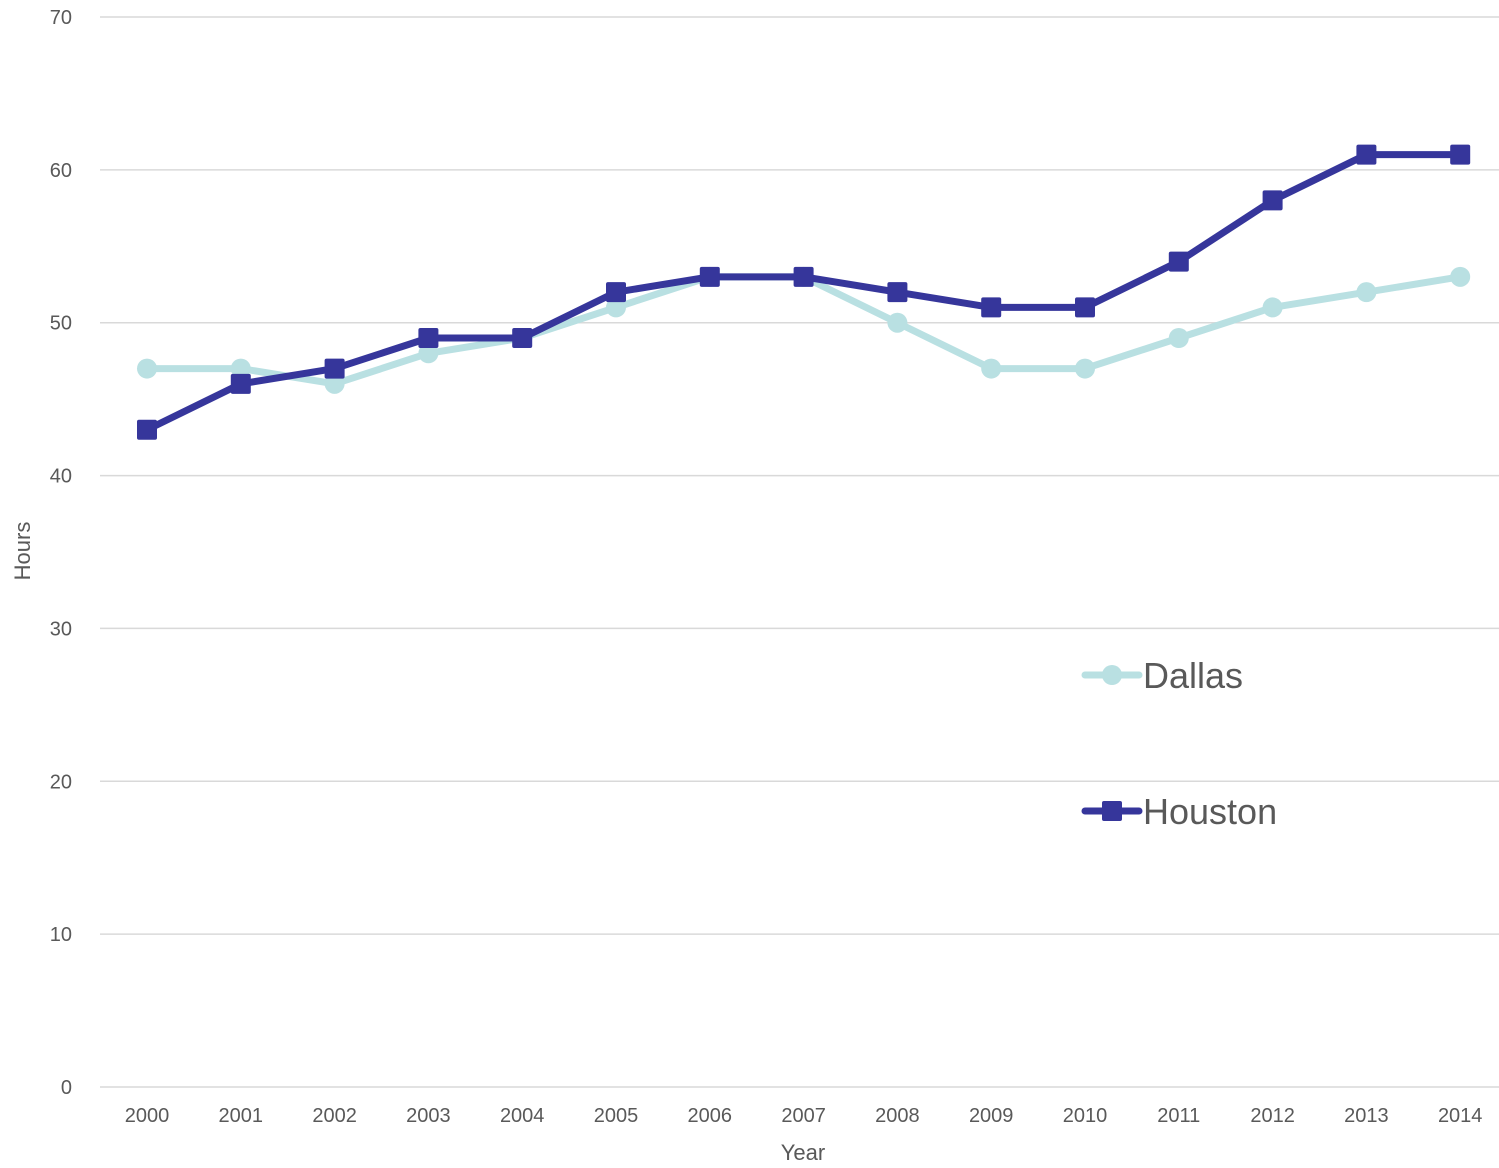 The height and width of the screenshot is (1168, 1499). Describe the element at coordinates (61, 782) in the screenshot. I see `y-tick-label: 20` at that location.